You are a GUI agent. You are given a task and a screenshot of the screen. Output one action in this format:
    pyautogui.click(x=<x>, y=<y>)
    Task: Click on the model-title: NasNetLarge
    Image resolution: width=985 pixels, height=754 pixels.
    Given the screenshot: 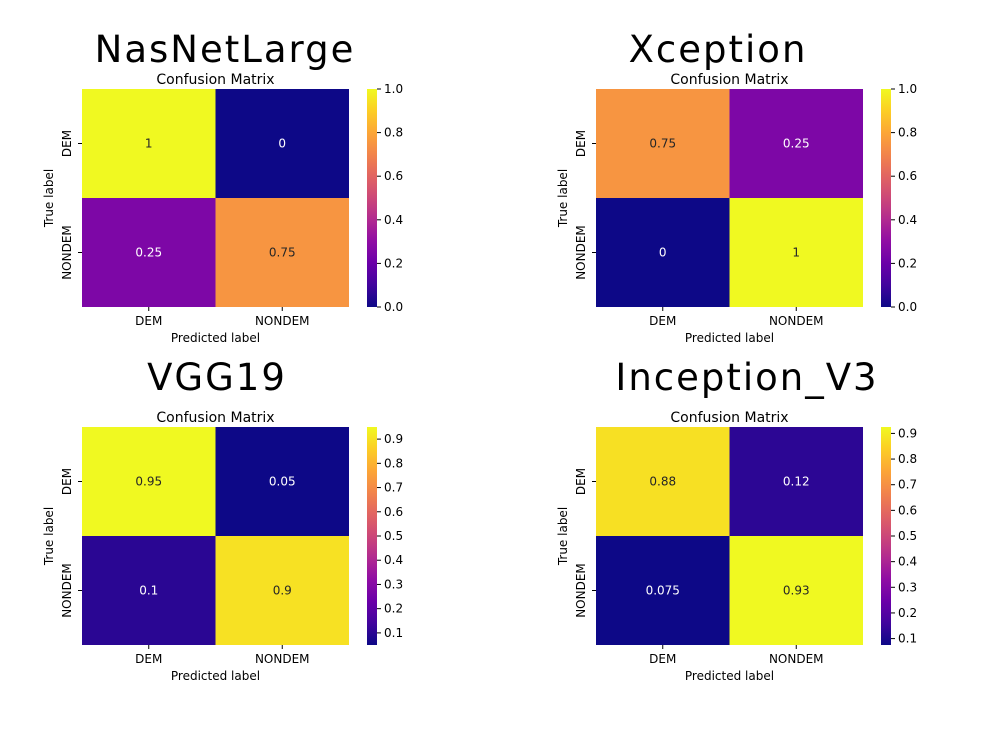 What is the action you would take?
    pyautogui.click(x=225, y=49)
    